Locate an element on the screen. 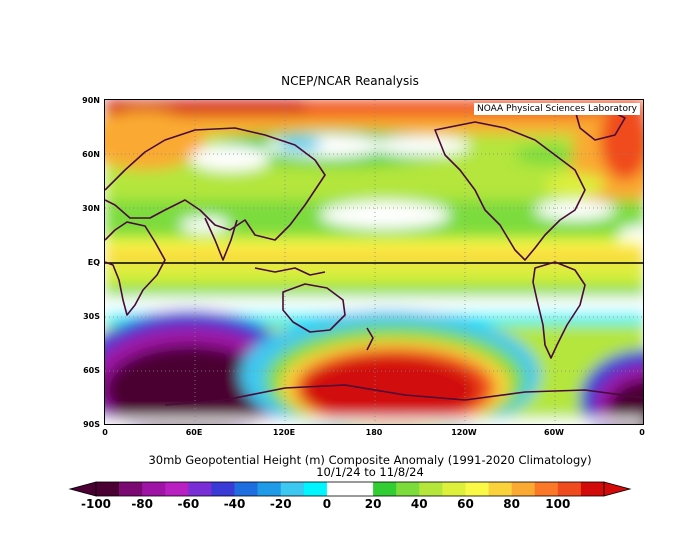  colorbar-arrow-high is located at coordinates (617, 489).